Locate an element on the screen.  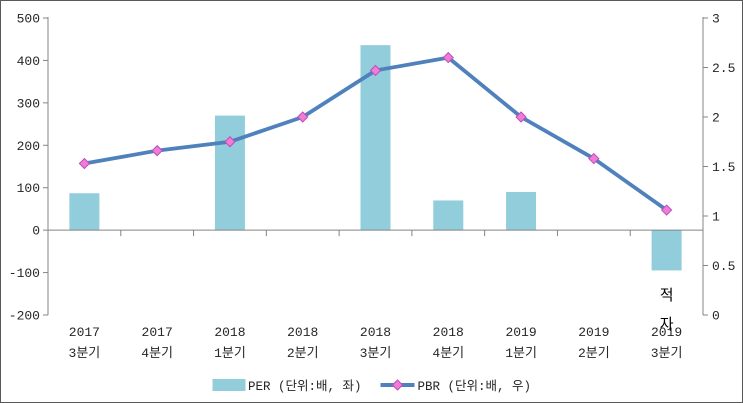
legend-item-per: PER (단위:배, 좌) is located at coordinates (286, 384).